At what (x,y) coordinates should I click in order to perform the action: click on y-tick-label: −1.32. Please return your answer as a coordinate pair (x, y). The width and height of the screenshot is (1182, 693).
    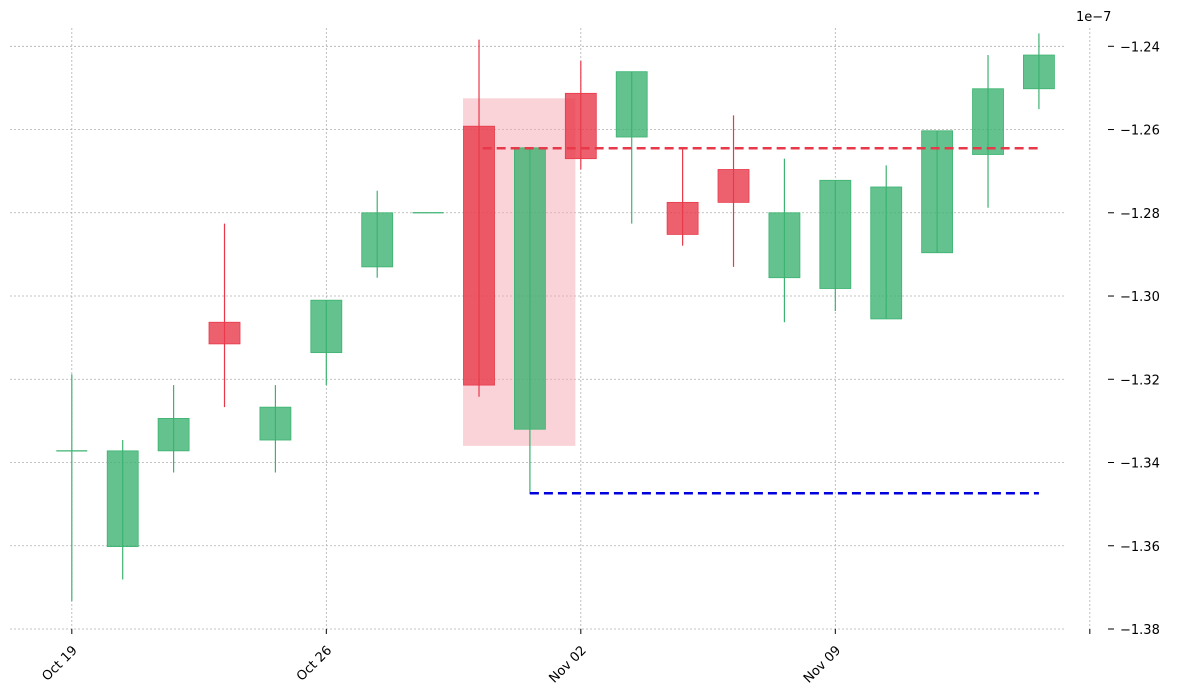
    Looking at the image, I should click on (1140, 380).